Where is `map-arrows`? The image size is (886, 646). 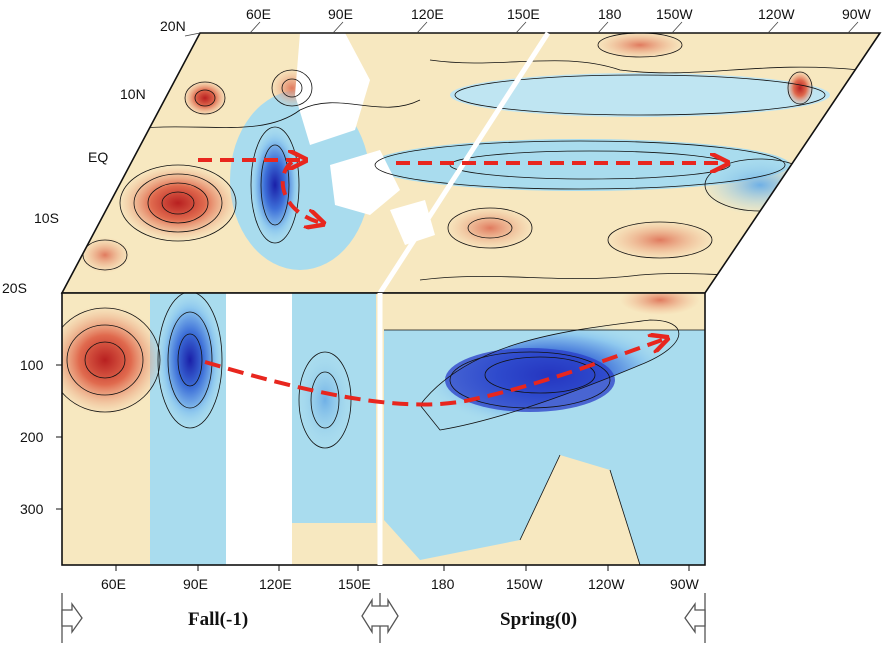 map-arrows is located at coordinates (460, 191).